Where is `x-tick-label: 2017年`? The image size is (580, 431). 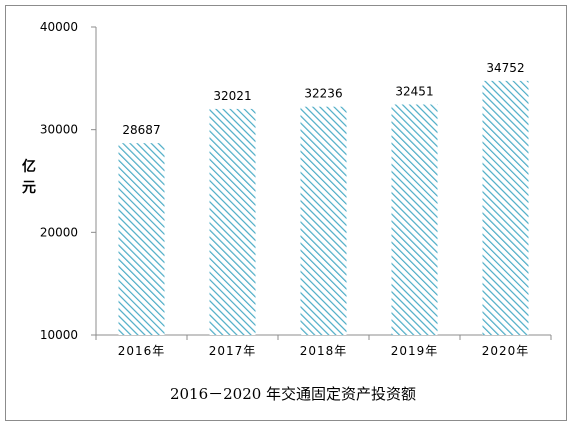 x-tick-label: 2017年 is located at coordinates (233, 351).